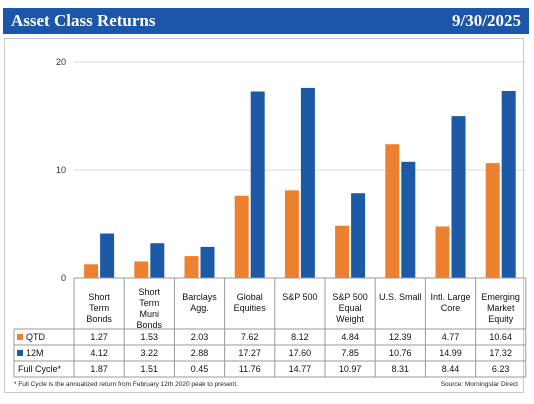  Describe the element at coordinates (401, 369) in the screenshot. I see `data-label: 8.31` at that location.